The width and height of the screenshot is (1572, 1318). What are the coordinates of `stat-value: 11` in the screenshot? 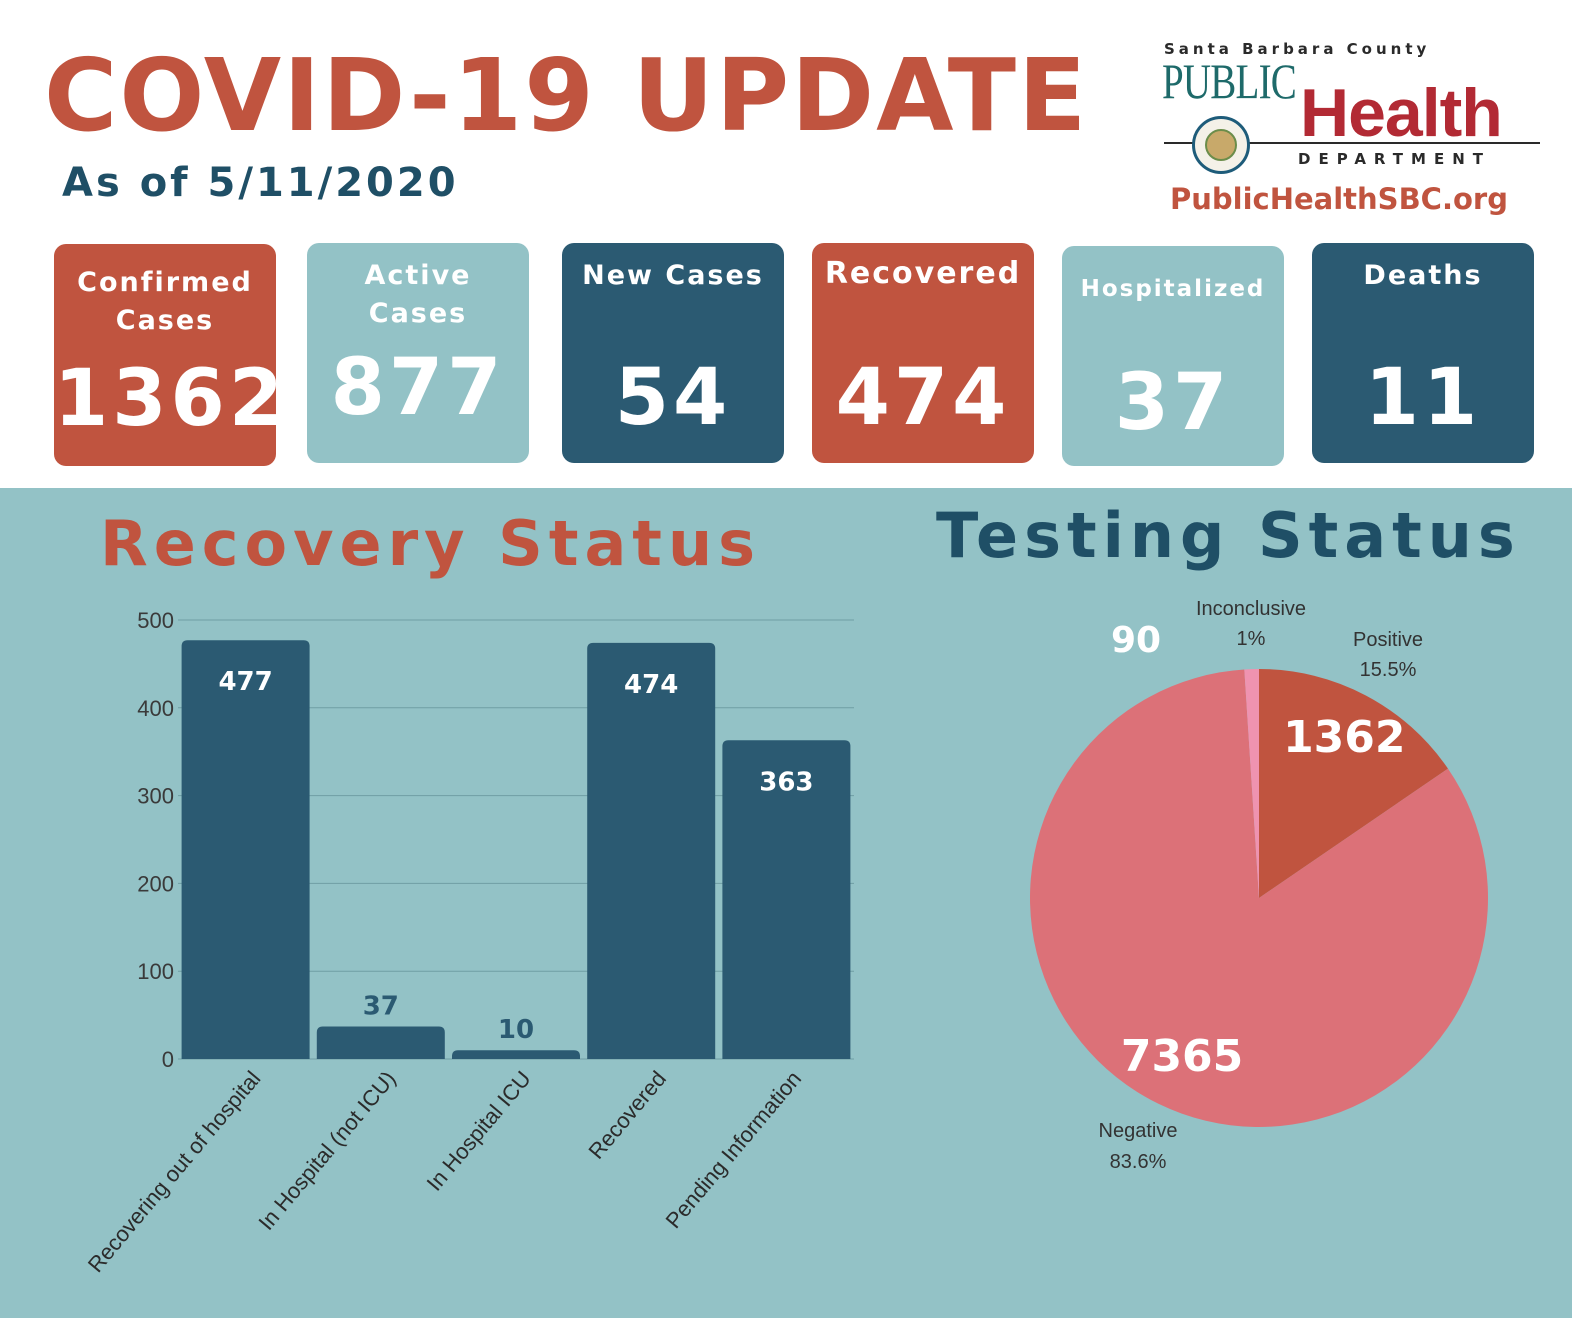 It's located at (1423, 398).